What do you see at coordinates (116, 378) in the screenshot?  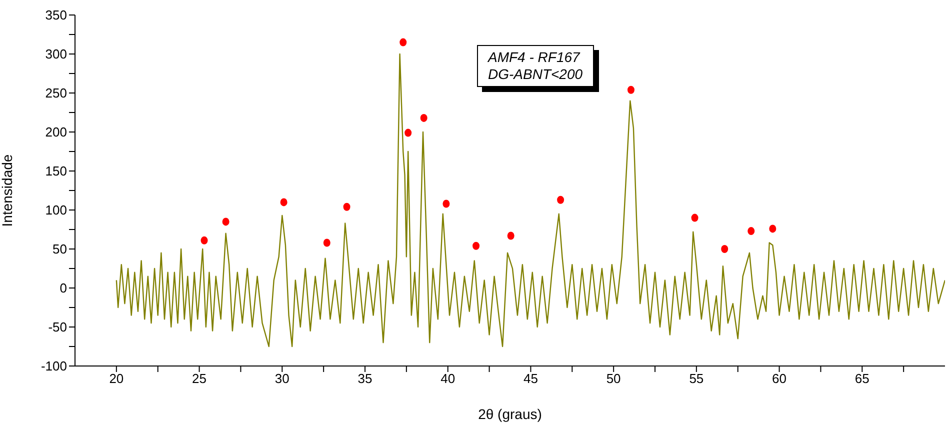 I see `x-tick-label: 20` at bounding box center [116, 378].